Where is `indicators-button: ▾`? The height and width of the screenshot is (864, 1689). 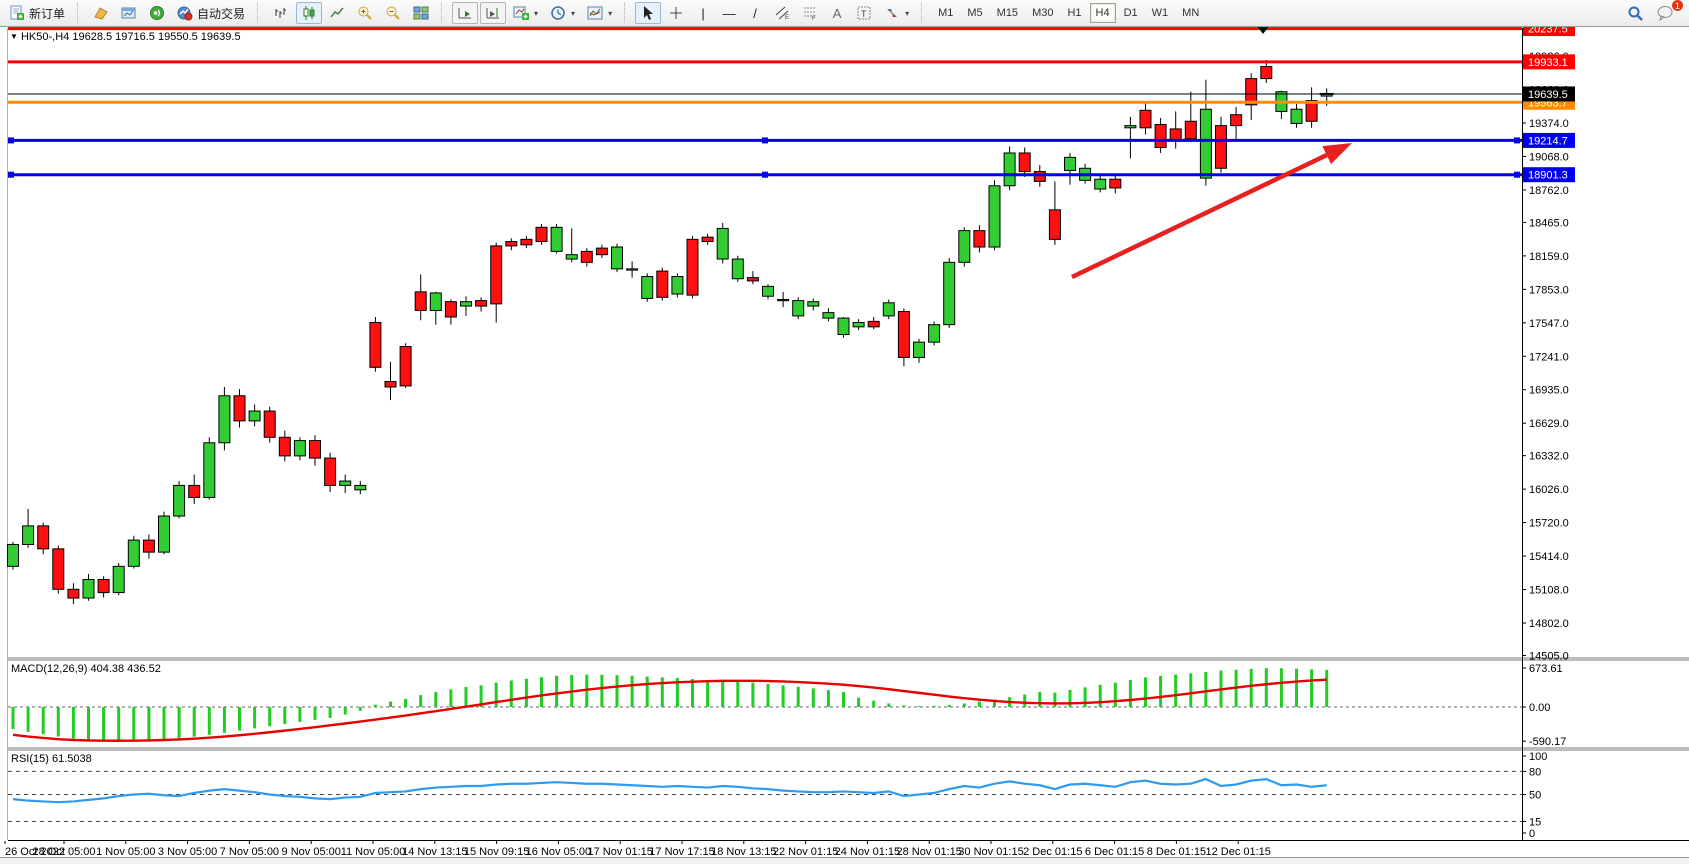 indicators-button: ▾ is located at coordinates (525, 13).